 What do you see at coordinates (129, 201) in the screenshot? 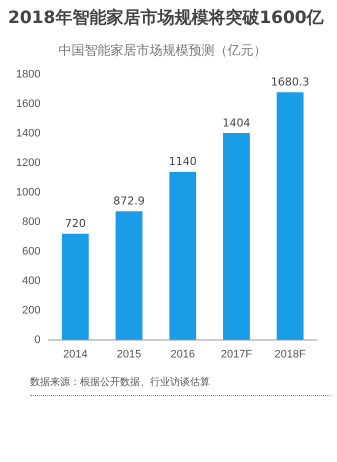
I see `data-label: 872.9` at bounding box center [129, 201].